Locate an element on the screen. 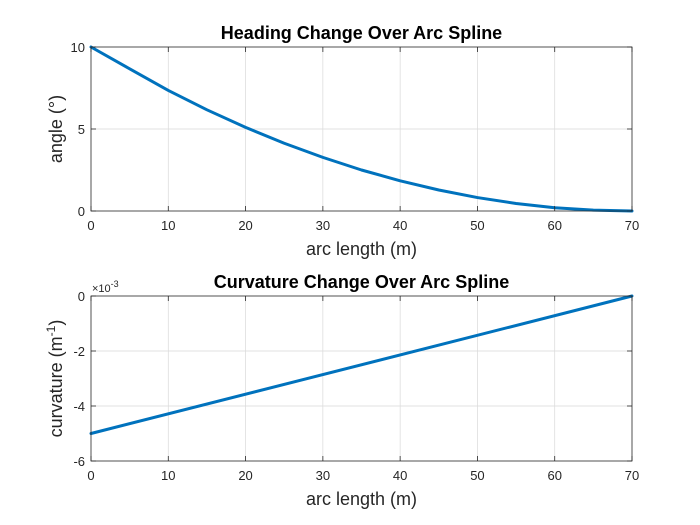 The width and height of the screenshot is (700, 525). heading-x-tick-label: 60 is located at coordinates (554, 225).